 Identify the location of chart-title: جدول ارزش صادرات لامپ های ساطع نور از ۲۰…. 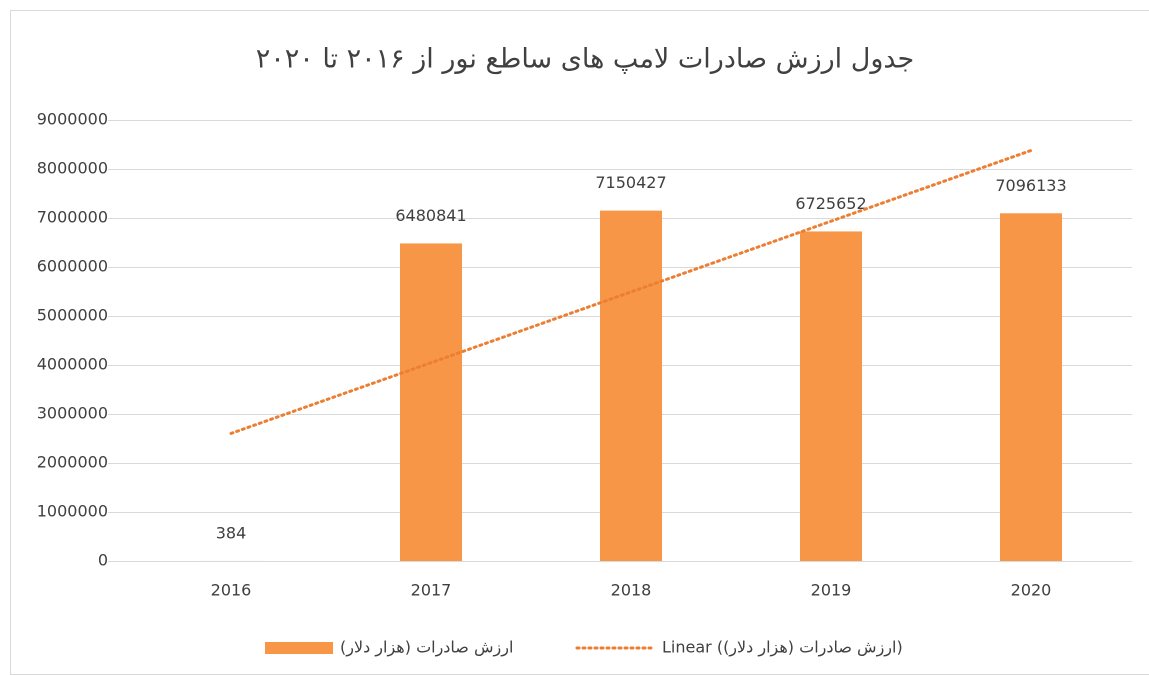
(585, 59).